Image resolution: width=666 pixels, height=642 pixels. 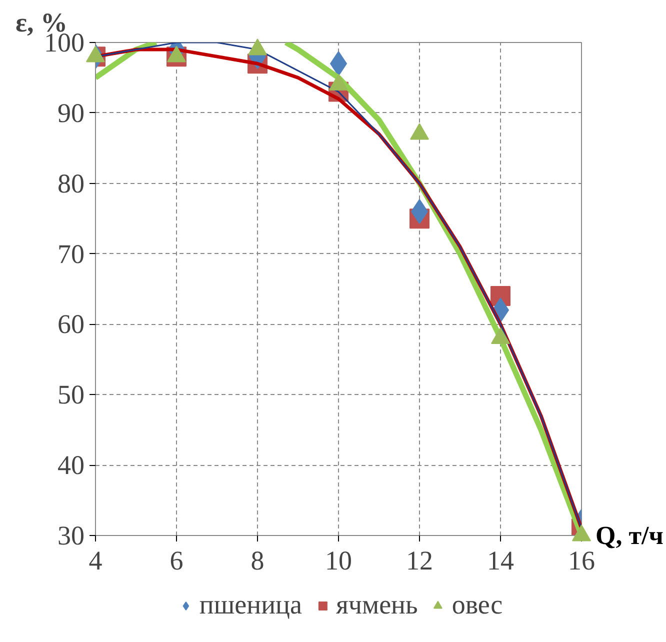 What do you see at coordinates (71, 324) in the screenshot?
I see `y-tick-label: 60` at bounding box center [71, 324].